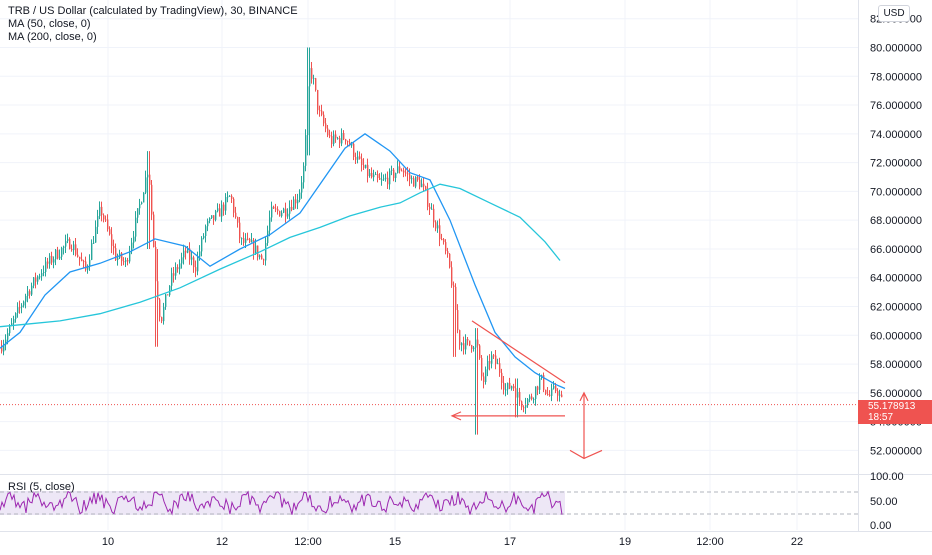 The height and width of the screenshot is (555, 932). I want to click on ma50-legend: MA (50, close, 0), so click(49, 24).